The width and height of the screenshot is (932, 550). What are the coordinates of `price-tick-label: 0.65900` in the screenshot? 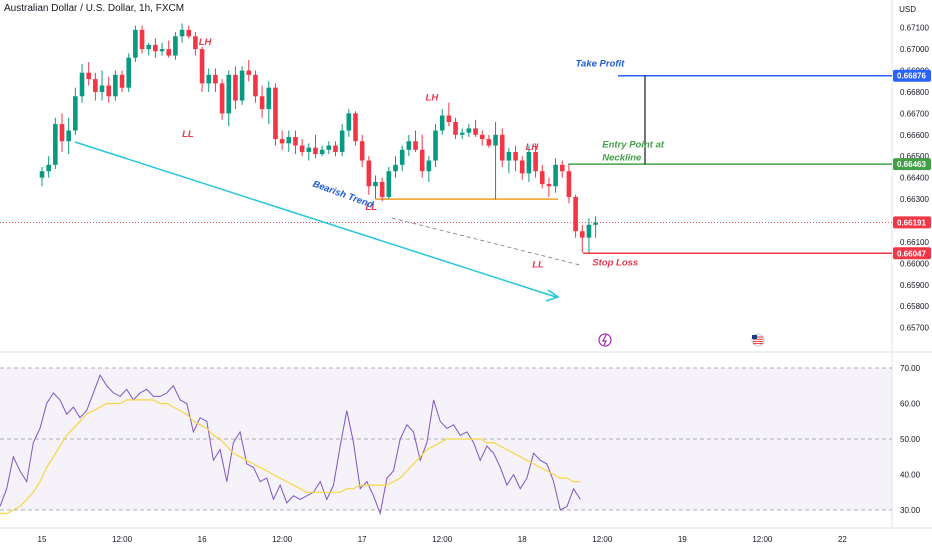 It's located at (914, 285).